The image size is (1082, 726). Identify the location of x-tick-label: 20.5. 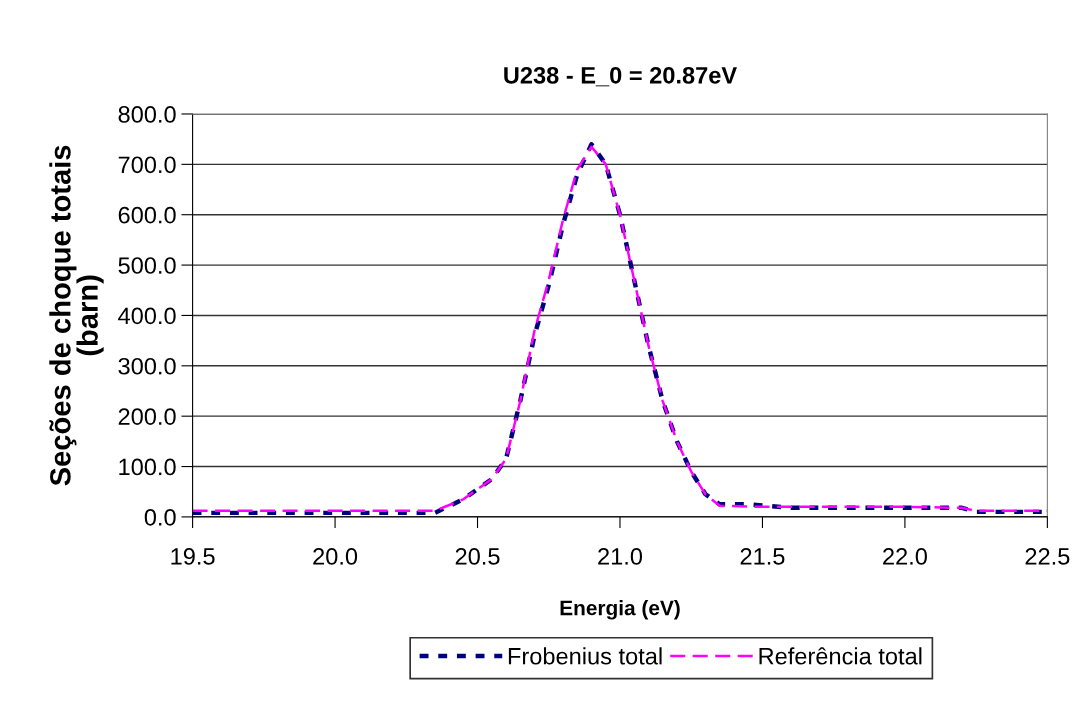
(477, 556).